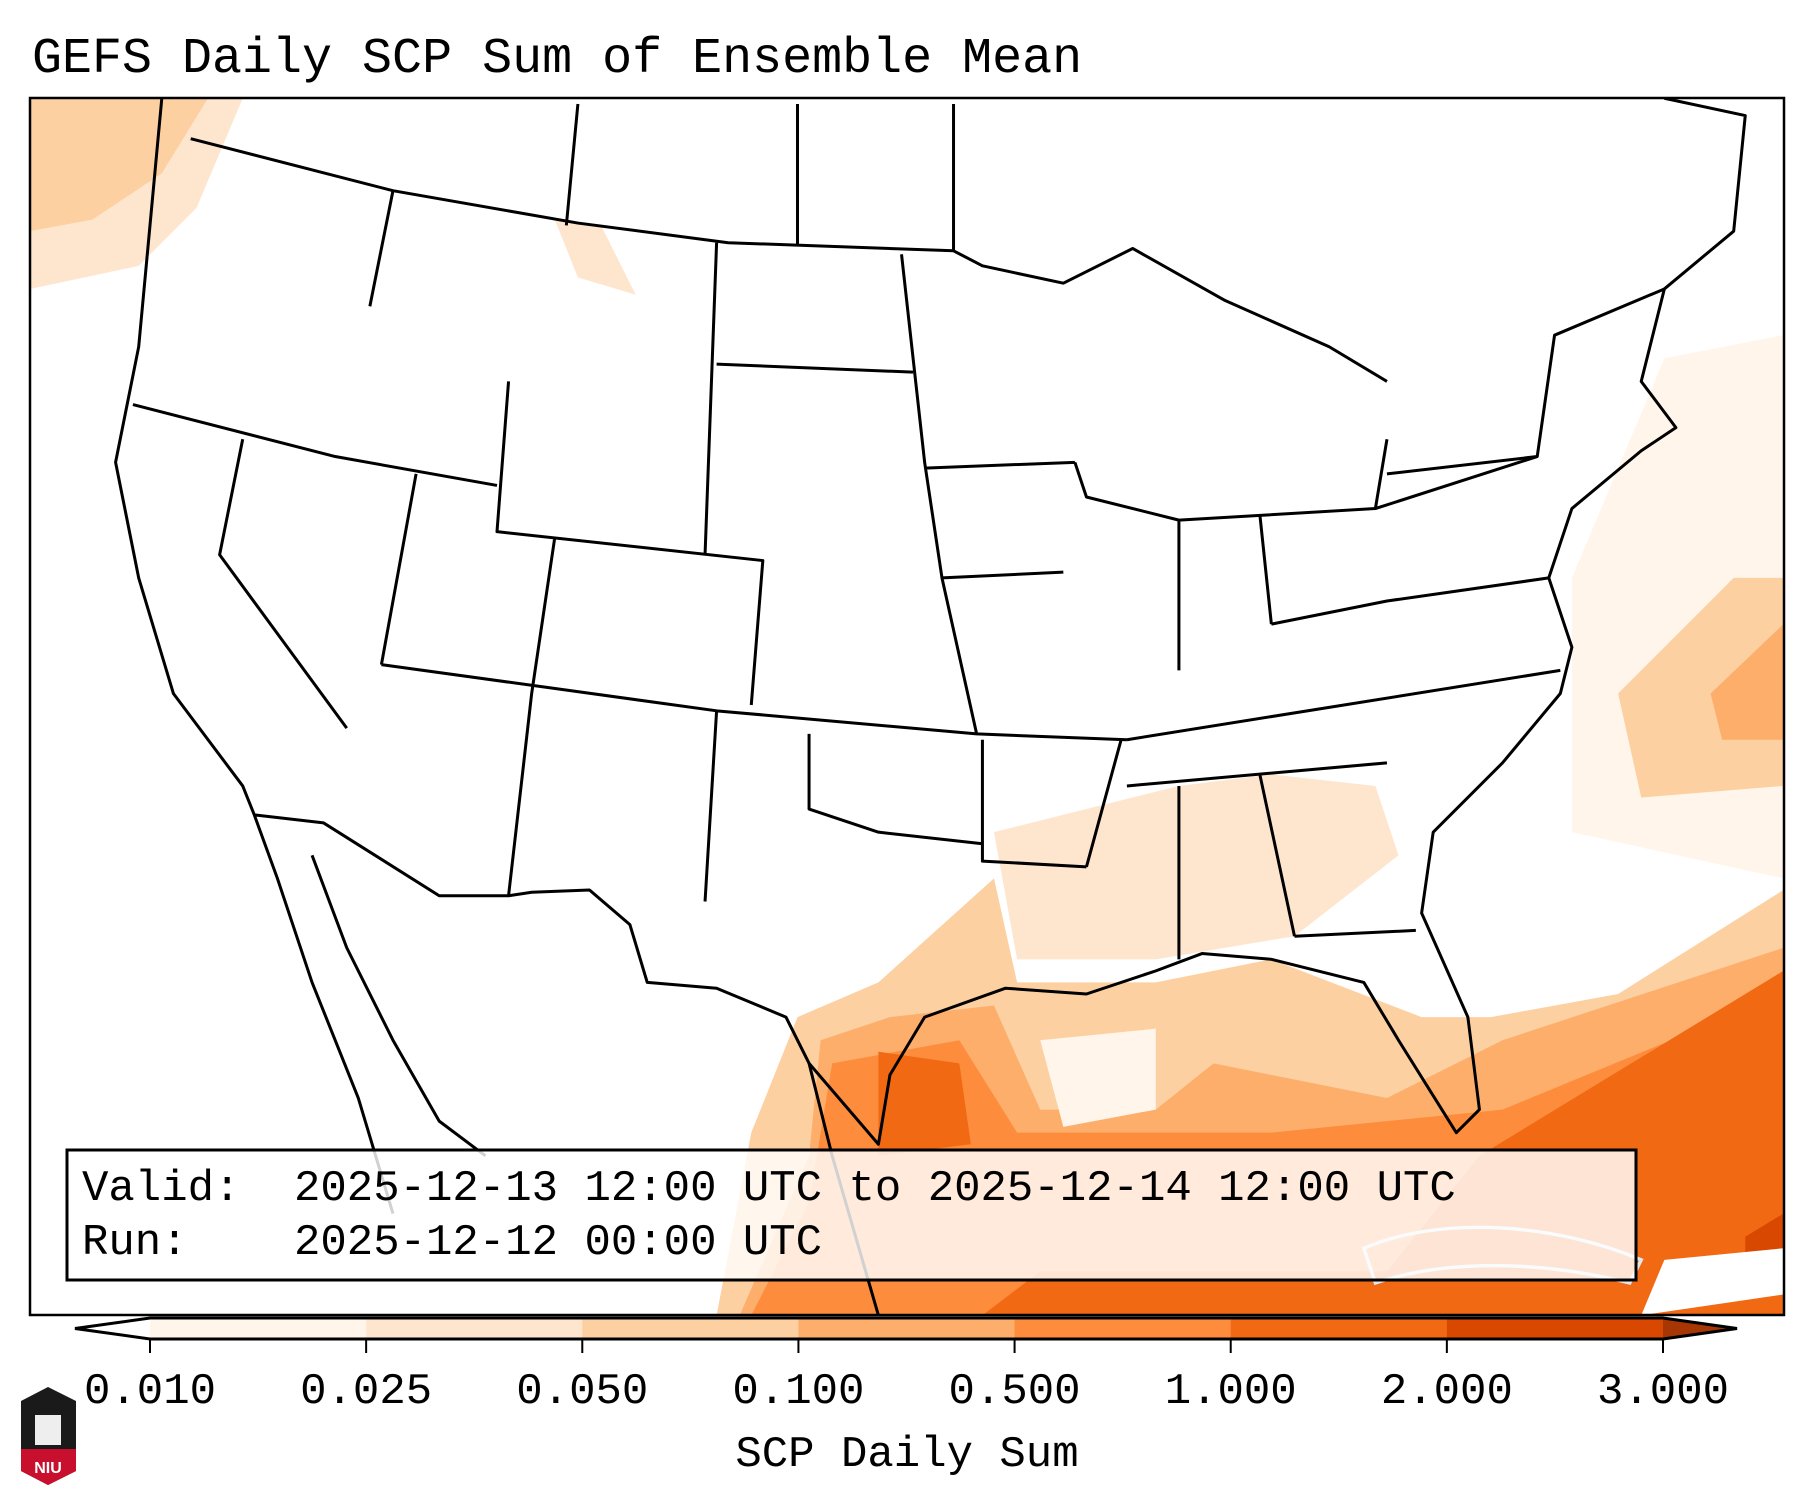 The height and width of the screenshot is (1500, 1803). Describe the element at coordinates (1712, 1281) in the screenshot. I see `shade-white-sw-corner` at that location.